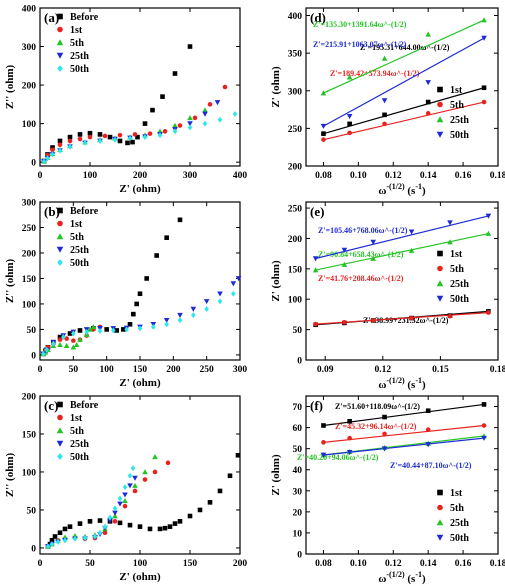 Image resolution: width=505 pixels, height=586 pixels. I want to click on y-tick-label: 350, so click(295, 55).